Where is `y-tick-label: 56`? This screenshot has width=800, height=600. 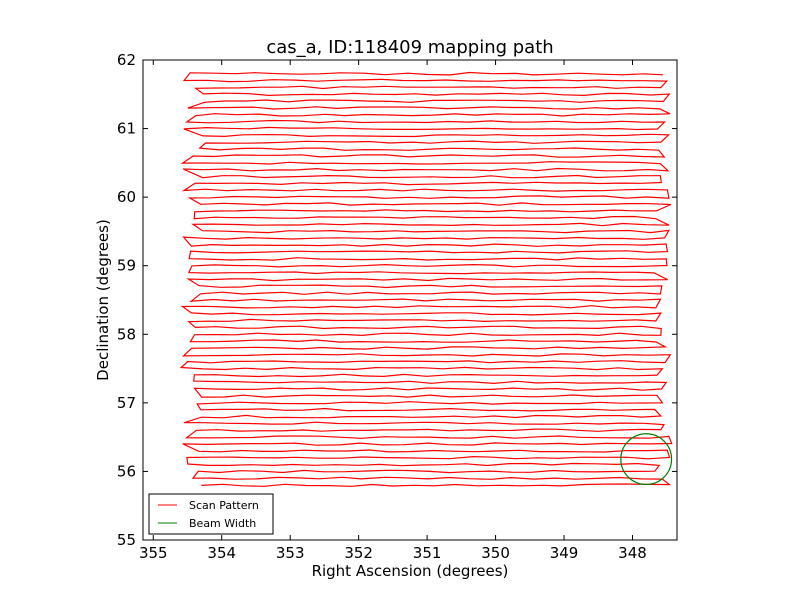
y-tick-label: 56 is located at coordinates (126, 471).